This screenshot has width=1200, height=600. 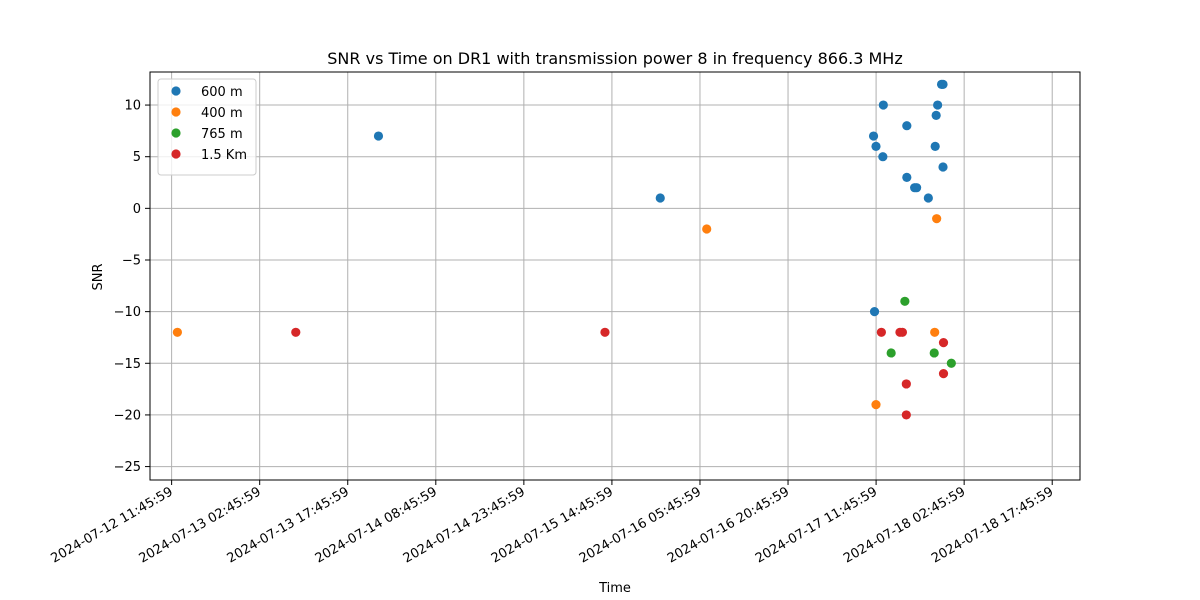 I want to click on legend-box, so click(x=207, y=127).